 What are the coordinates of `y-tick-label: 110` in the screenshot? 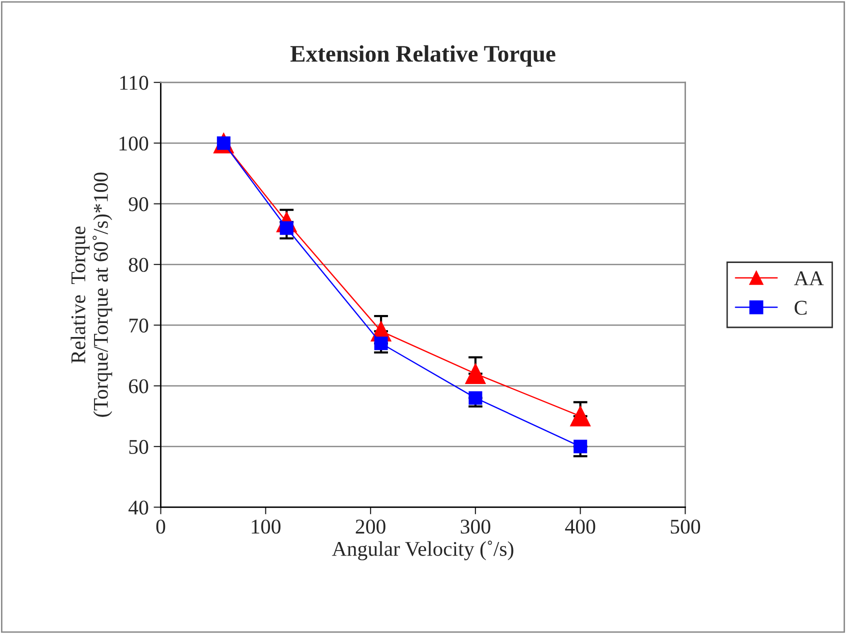 It's located at (134, 83).